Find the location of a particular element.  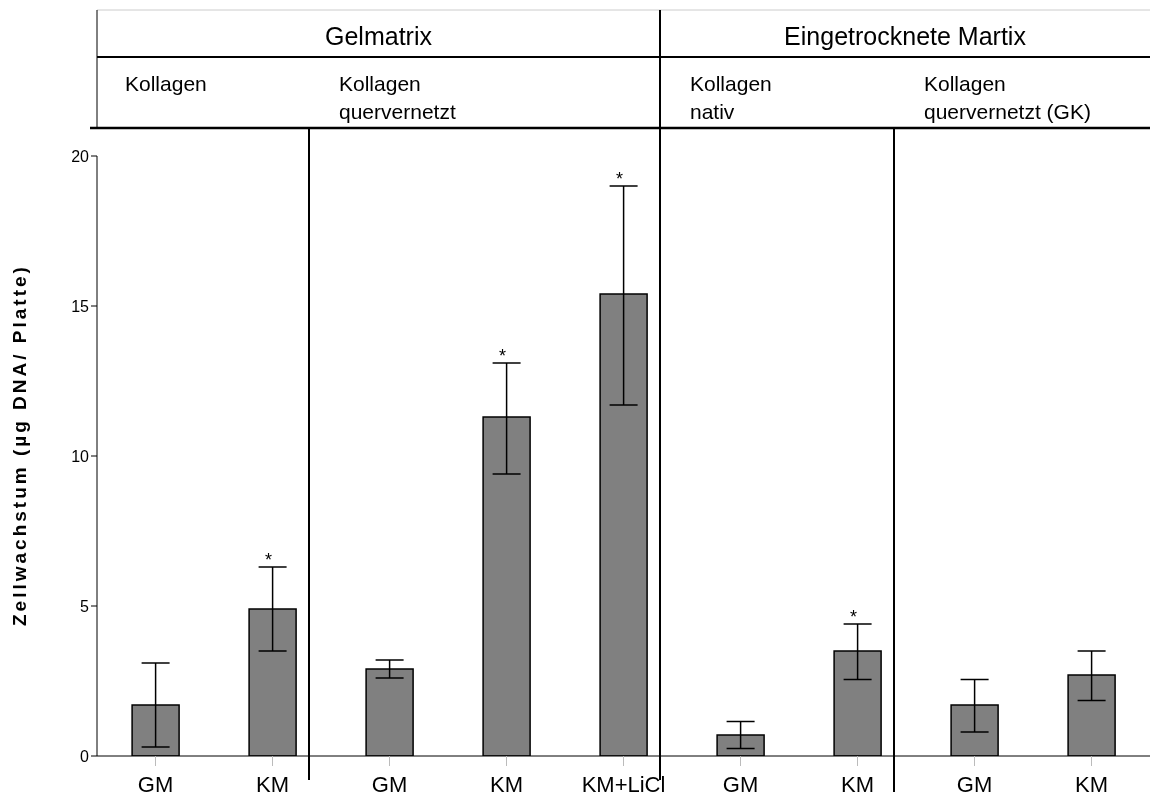

y-tick-label: 10 is located at coordinates (80, 456).